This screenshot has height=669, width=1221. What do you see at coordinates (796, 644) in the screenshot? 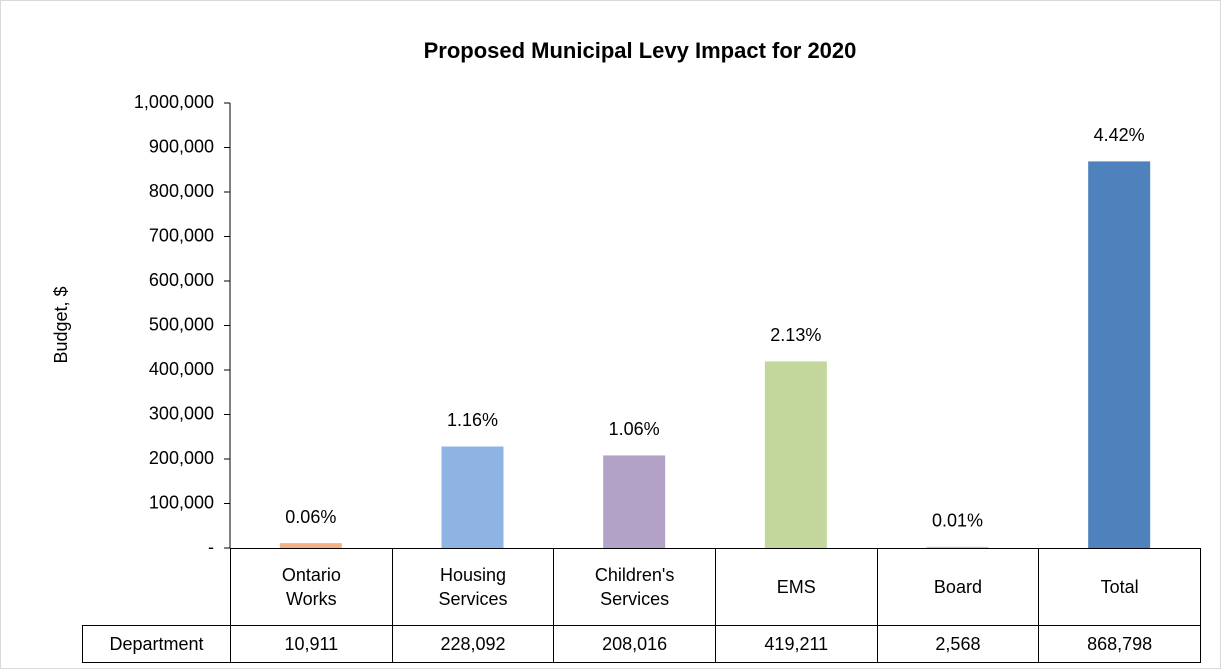
I see `value-cell: 419,211` at bounding box center [796, 644].